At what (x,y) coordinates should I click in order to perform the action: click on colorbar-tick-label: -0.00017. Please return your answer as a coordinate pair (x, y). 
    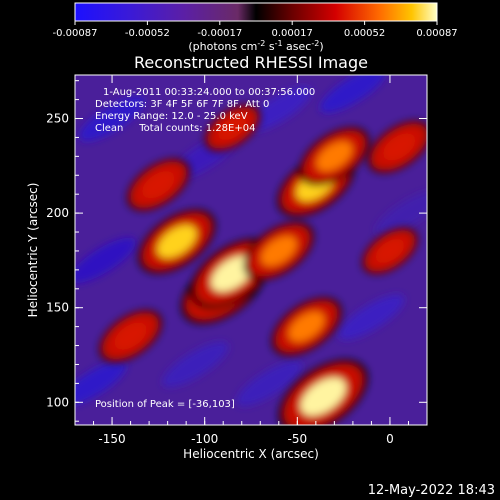
    Looking at the image, I should click on (219, 33).